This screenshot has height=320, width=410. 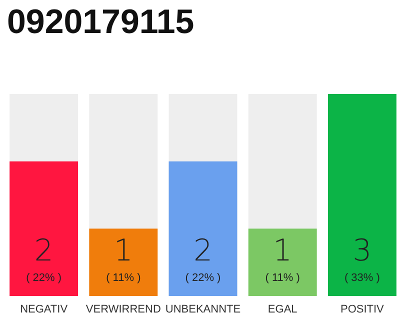 What do you see at coordinates (362, 259) in the screenshot?
I see `data-label: 3 ( 33% )` at bounding box center [362, 259].